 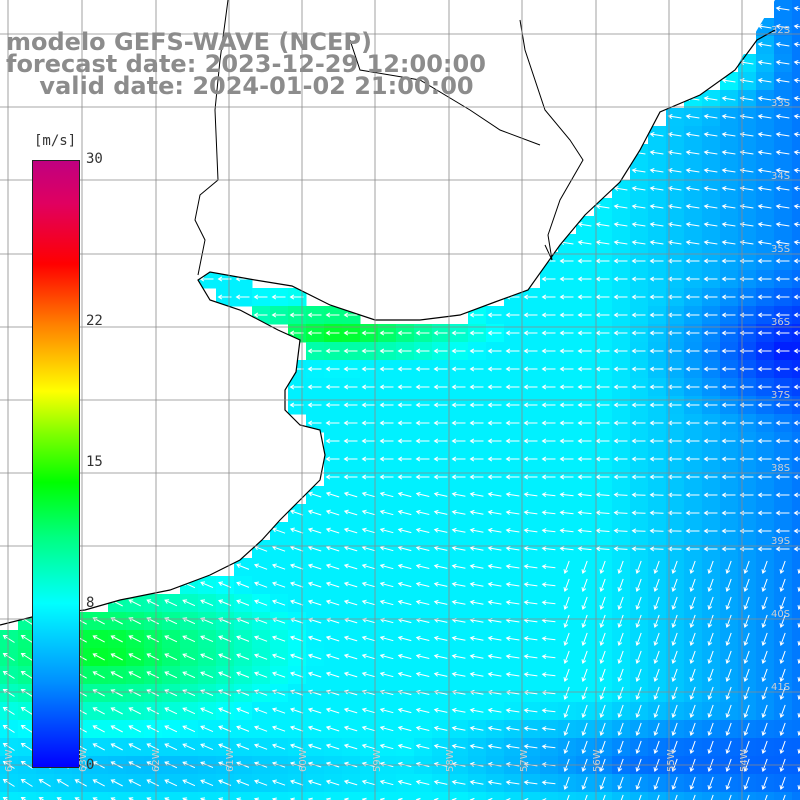 What do you see at coordinates (189, 42) in the screenshot?
I see `title-model: modelo GEFS-WAVE (NCEP)` at bounding box center [189, 42].